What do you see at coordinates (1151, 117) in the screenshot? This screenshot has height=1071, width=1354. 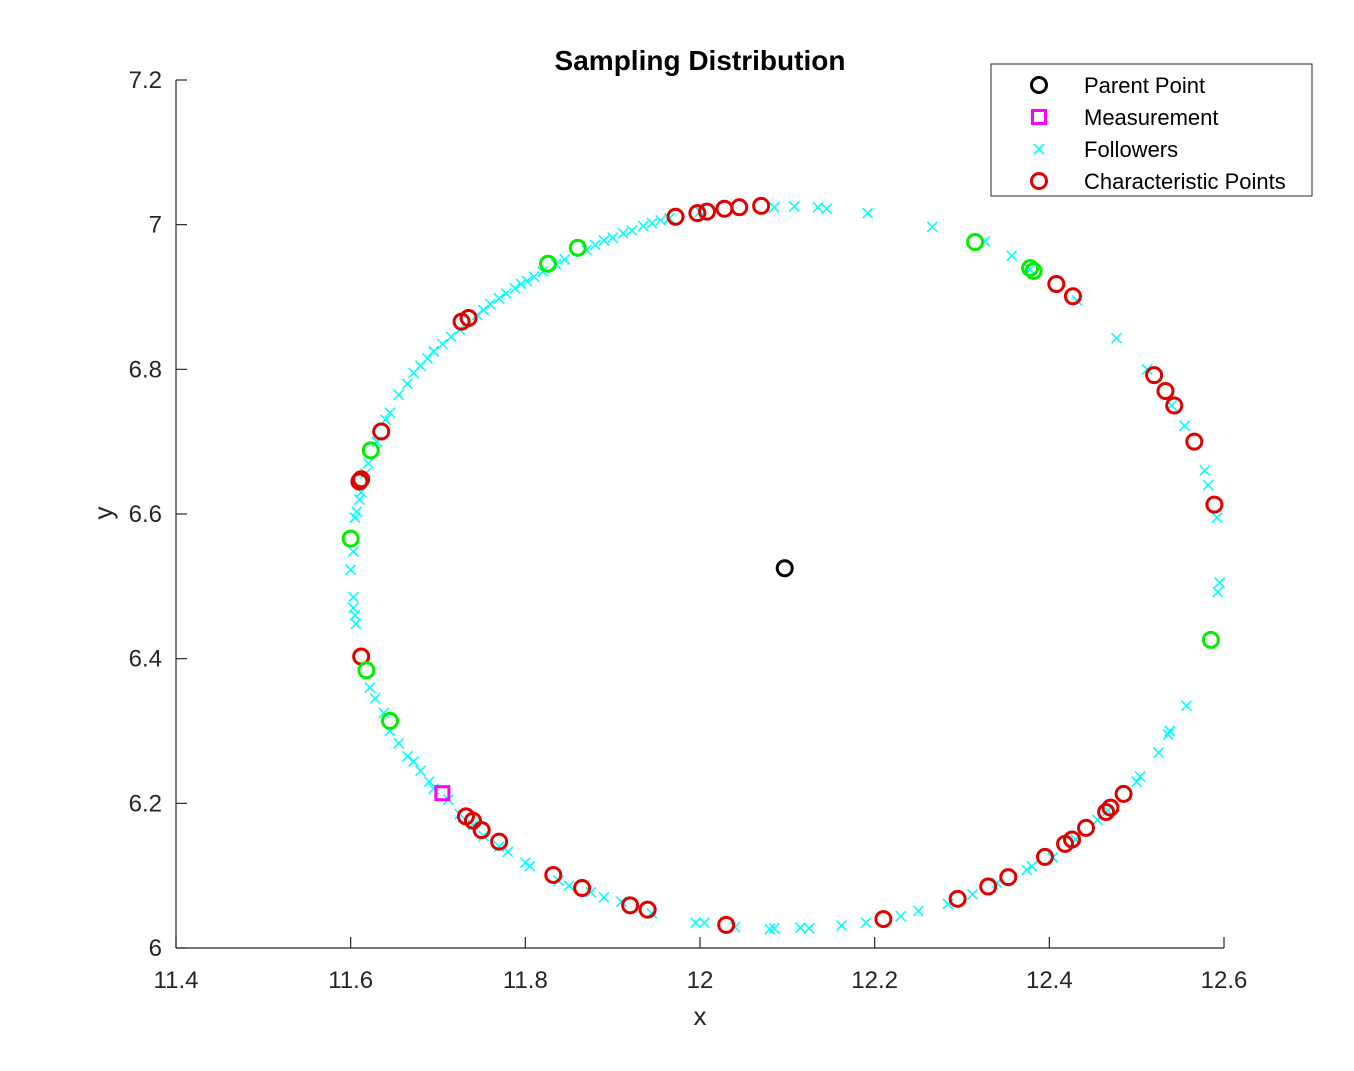 I see `legend-label: Measurement` at bounding box center [1151, 117].